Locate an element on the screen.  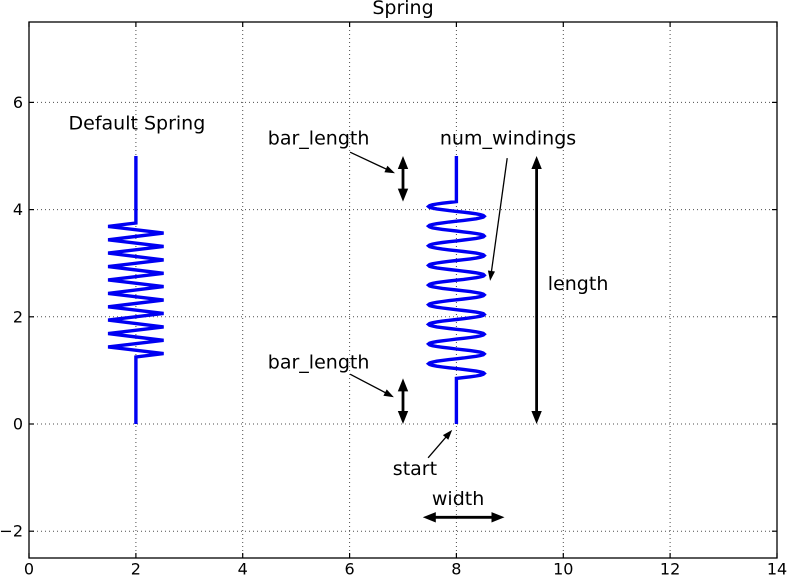
bar-length-bottom-label: bar_length is located at coordinates (319, 362).